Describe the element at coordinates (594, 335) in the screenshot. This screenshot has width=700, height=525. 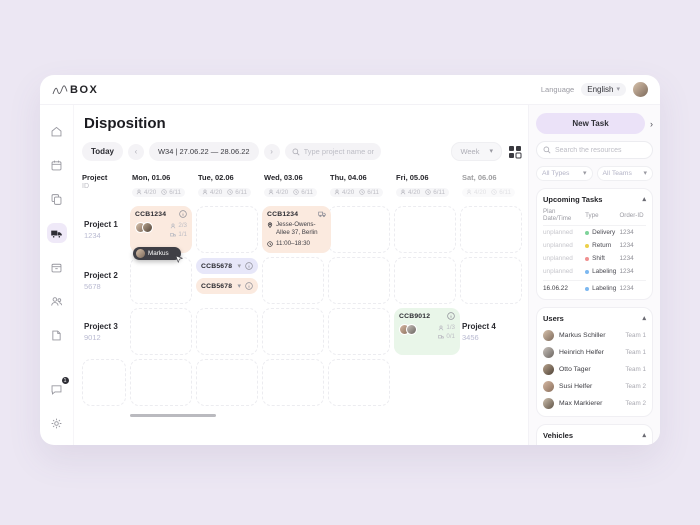
I see `user-row: Markus Schiller Team 1` at that location.